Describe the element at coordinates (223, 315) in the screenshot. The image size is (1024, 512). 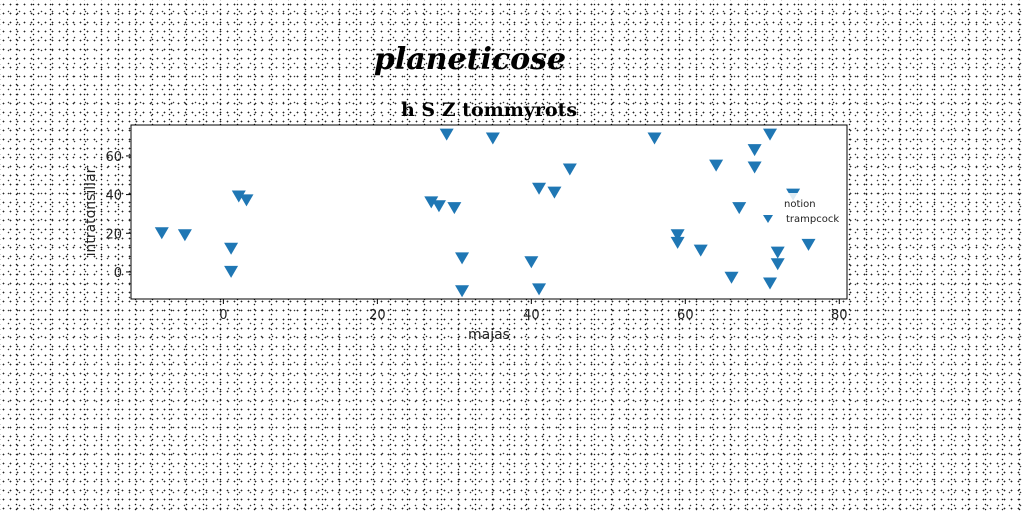
I see `x-tick-label: 0` at that location.